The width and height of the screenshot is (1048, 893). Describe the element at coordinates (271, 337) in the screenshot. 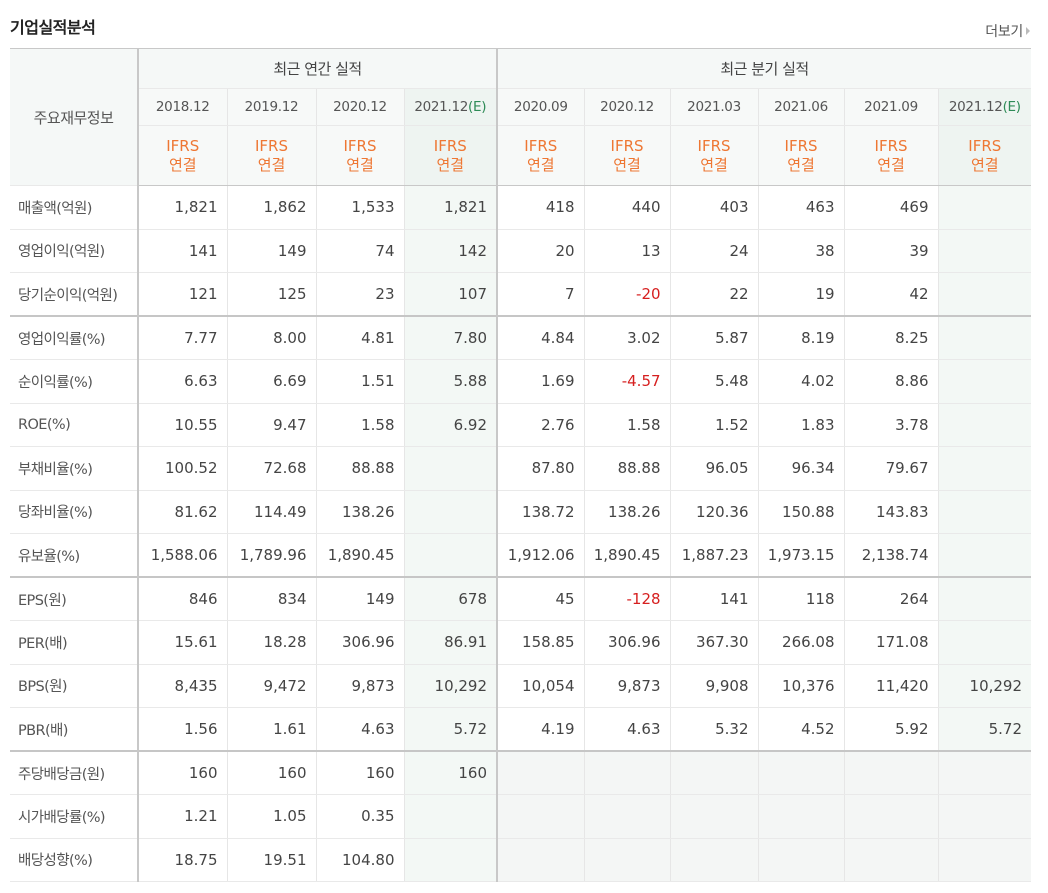

I see `value-cell: 8.00` at that location.